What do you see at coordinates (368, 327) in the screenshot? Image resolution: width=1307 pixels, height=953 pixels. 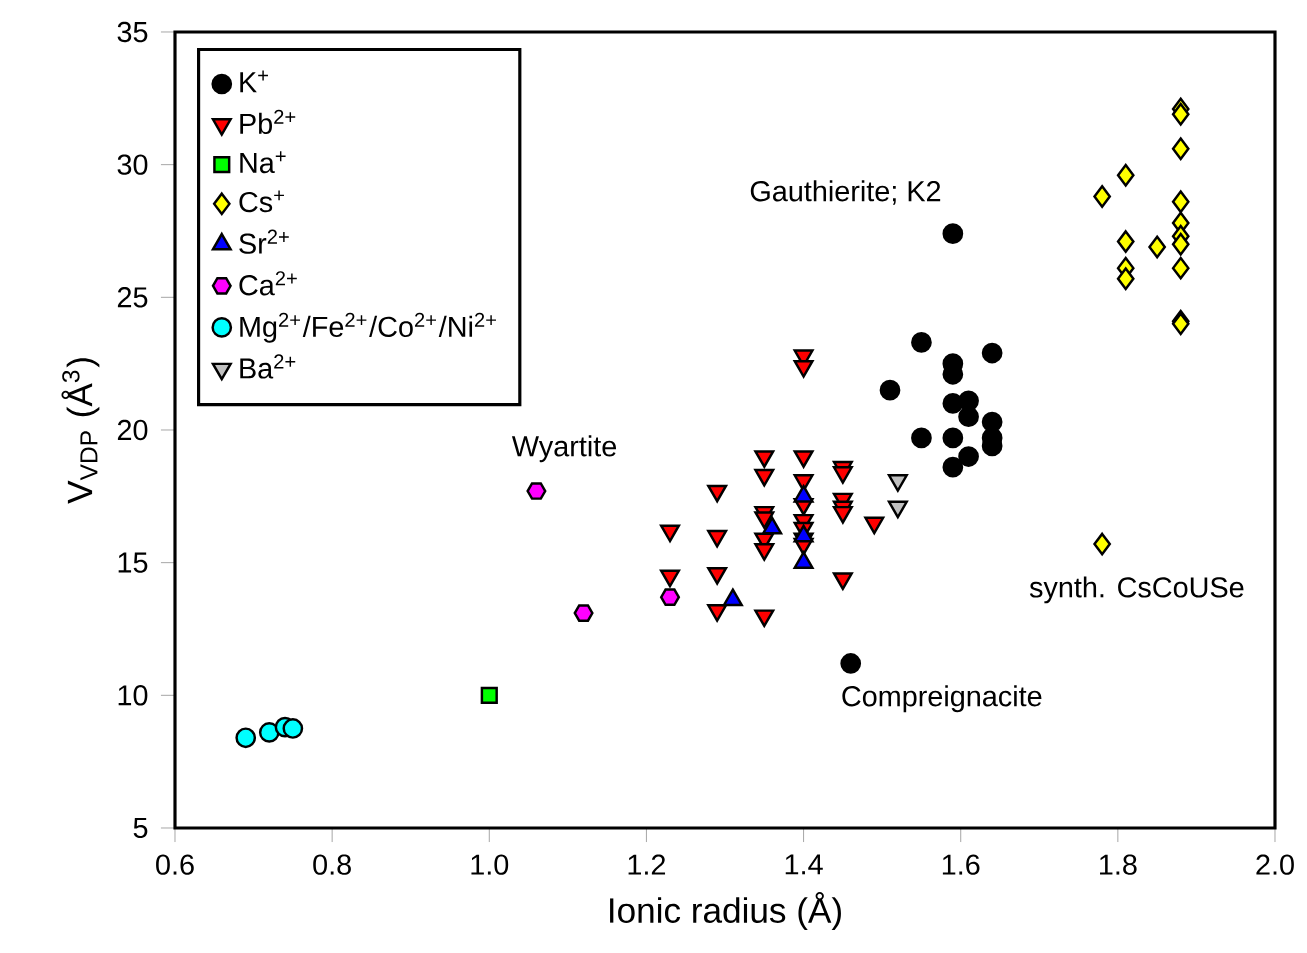 I see `legend-label: Mg$^{2+}$/Fe$^{2+}$/Co$^{2+}$/Ni$^{2+}$` at bounding box center [368, 327].